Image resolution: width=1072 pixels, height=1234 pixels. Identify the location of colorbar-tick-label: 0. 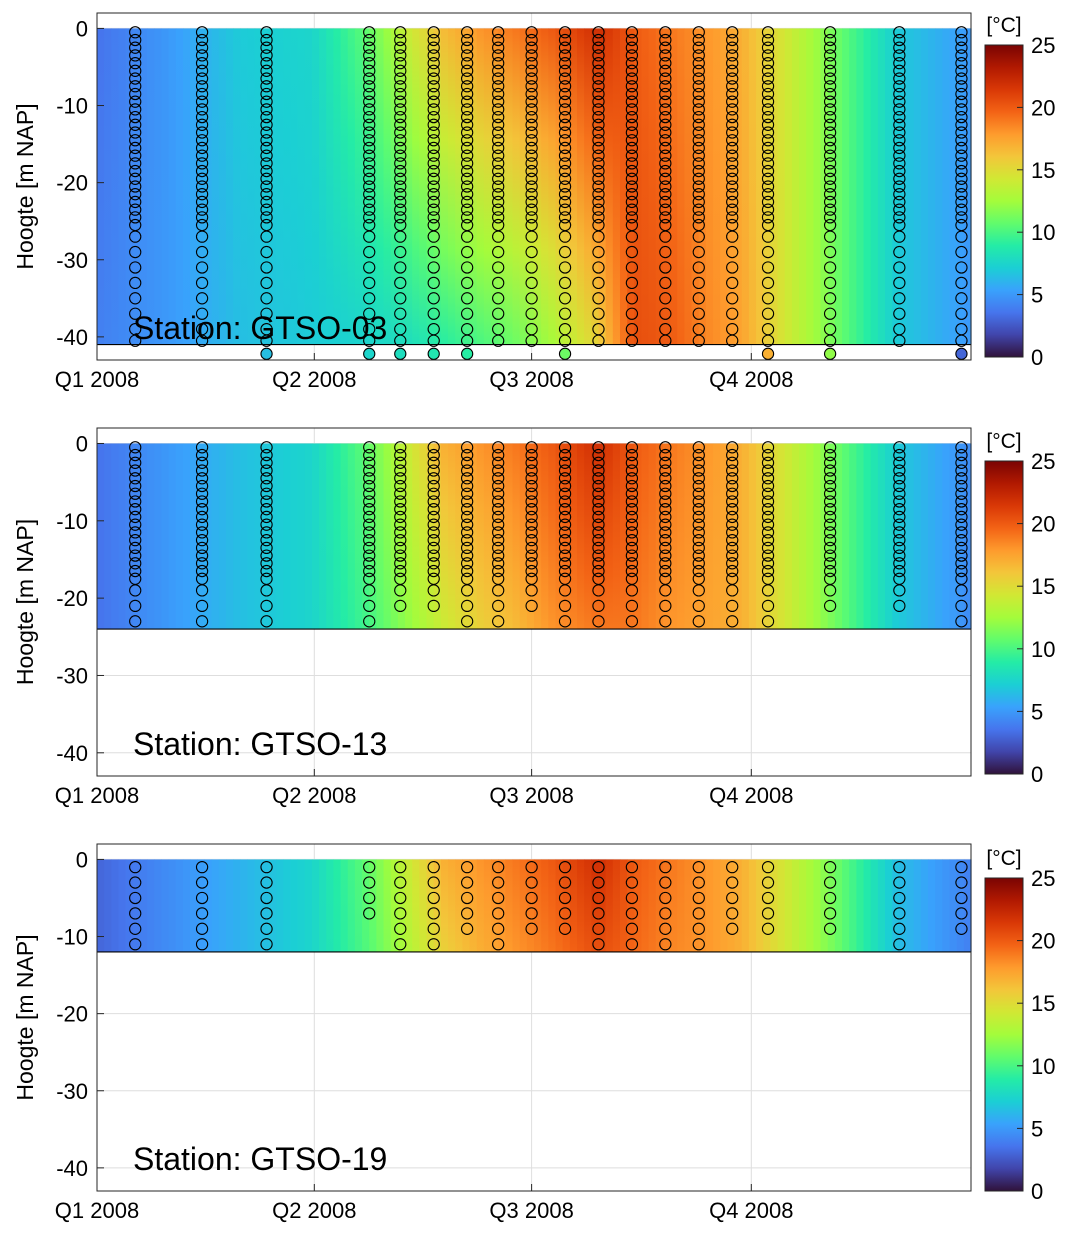
(1037, 774).